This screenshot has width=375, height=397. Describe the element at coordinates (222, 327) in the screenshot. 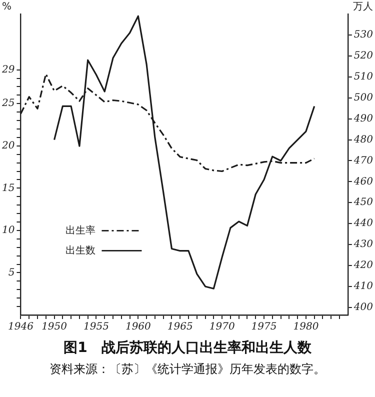

I see `x-tick-label: 1970` at that location.